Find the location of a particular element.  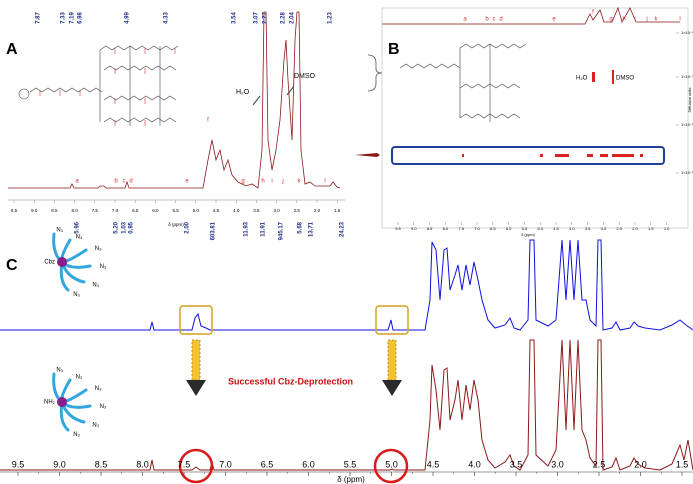

x-tick-label: 4.5 is located at coordinates (556, 228).